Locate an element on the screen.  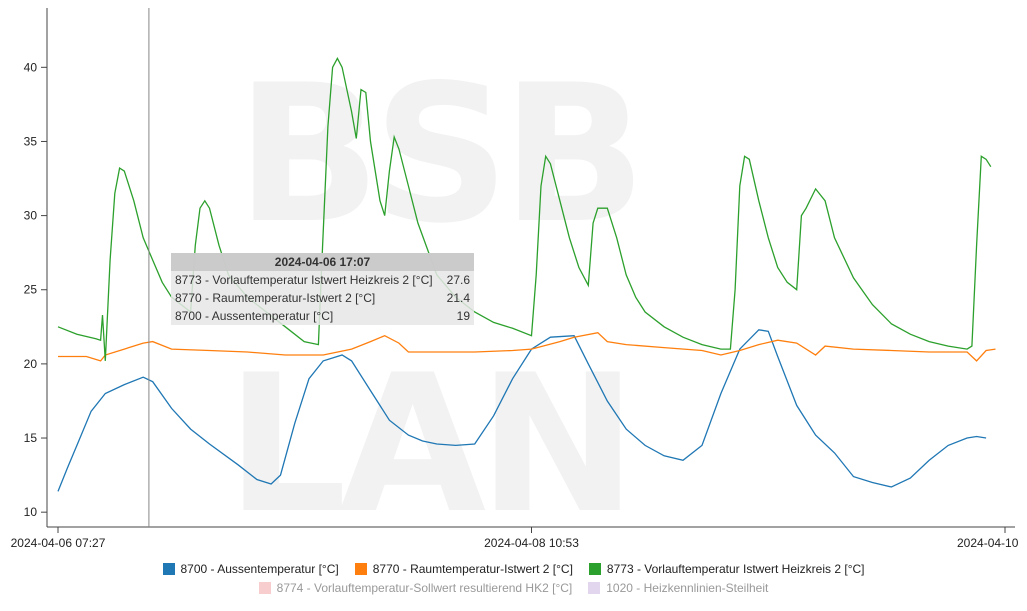
y-tick-label: 20 is located at coordinates (31, 364).